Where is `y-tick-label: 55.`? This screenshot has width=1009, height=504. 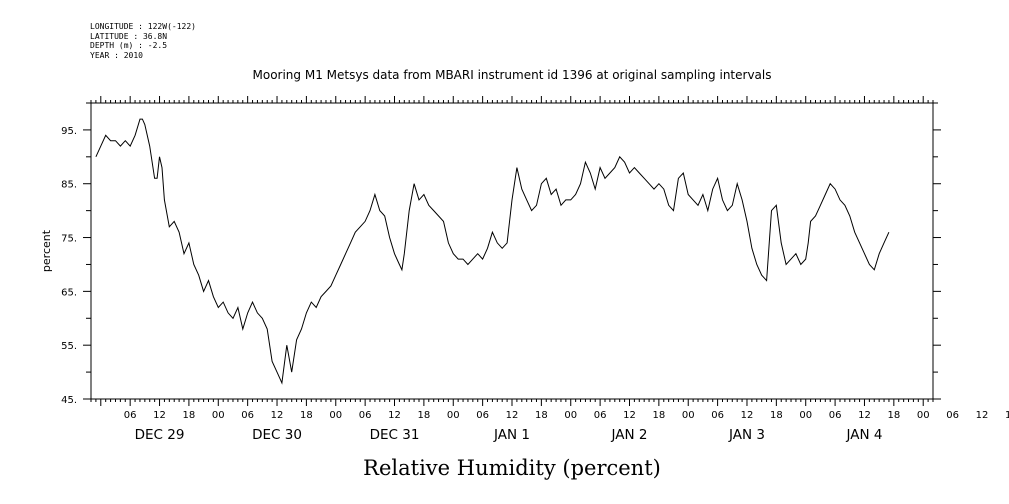 y-tick-label: 55. is located at coordinates (69, 346).